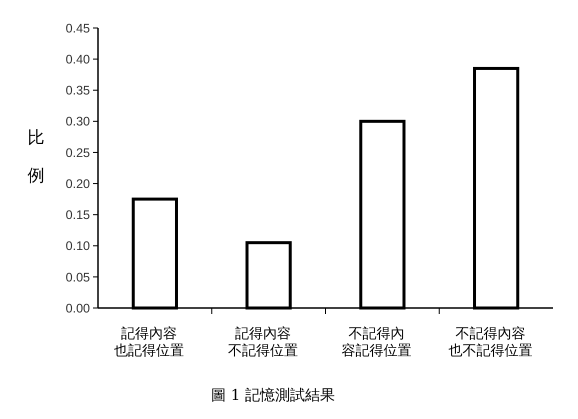 The image size is (578, 419). Describe the element at coordinates (78, 277) in the screenshot. I see `y-tick-label: 0.05` at that location.